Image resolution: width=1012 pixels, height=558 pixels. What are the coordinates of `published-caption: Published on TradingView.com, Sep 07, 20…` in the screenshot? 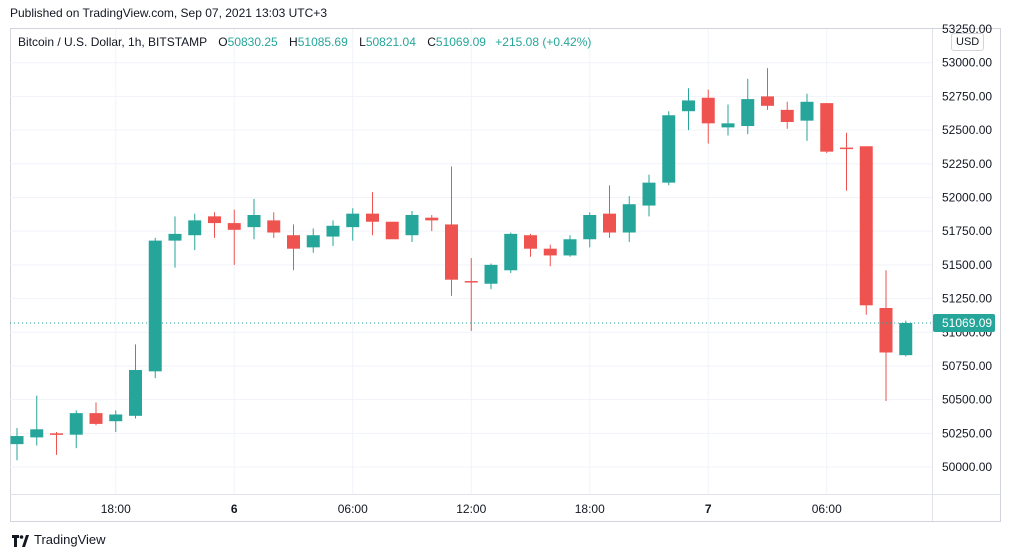 It's located at (168, 13).